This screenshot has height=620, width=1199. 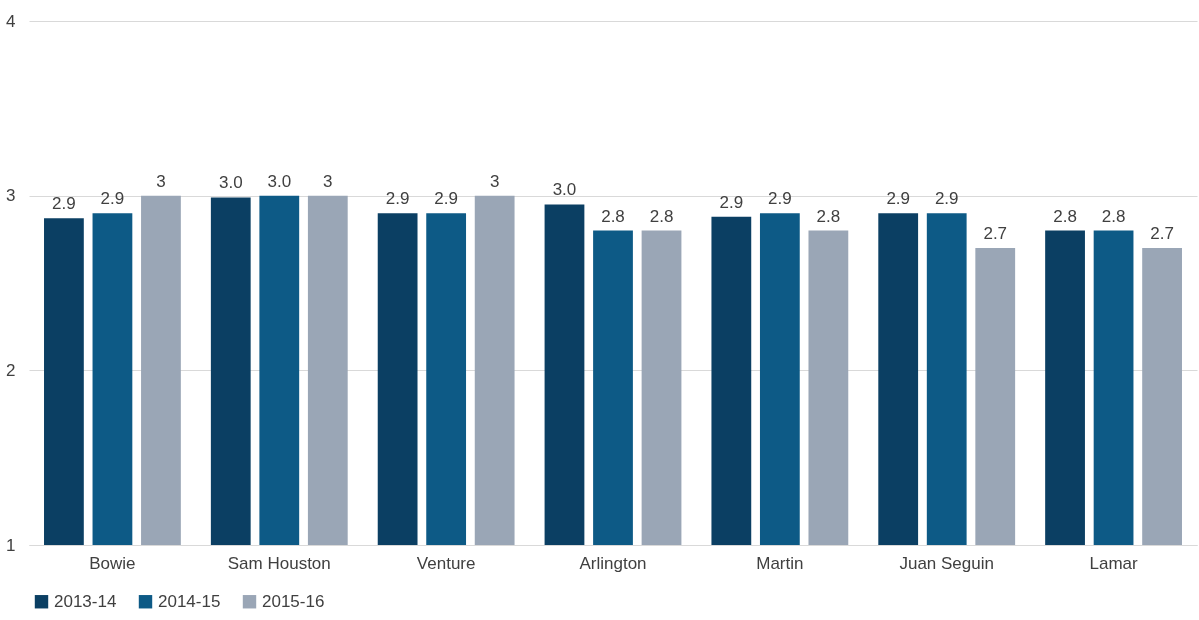 I want to click on legend-label: 2014-15, so click(x=189, y=601).